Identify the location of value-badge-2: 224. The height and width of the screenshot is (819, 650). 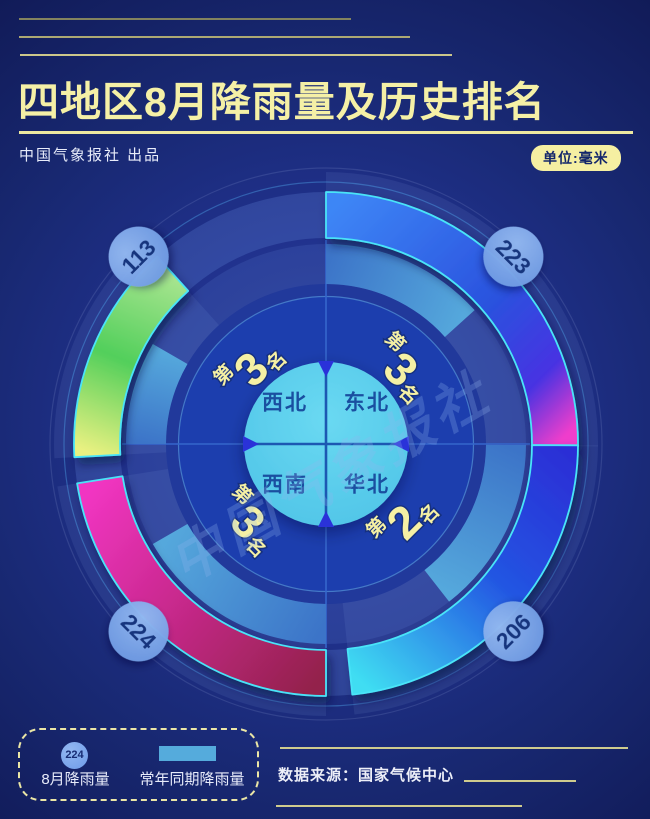
(138, 631).